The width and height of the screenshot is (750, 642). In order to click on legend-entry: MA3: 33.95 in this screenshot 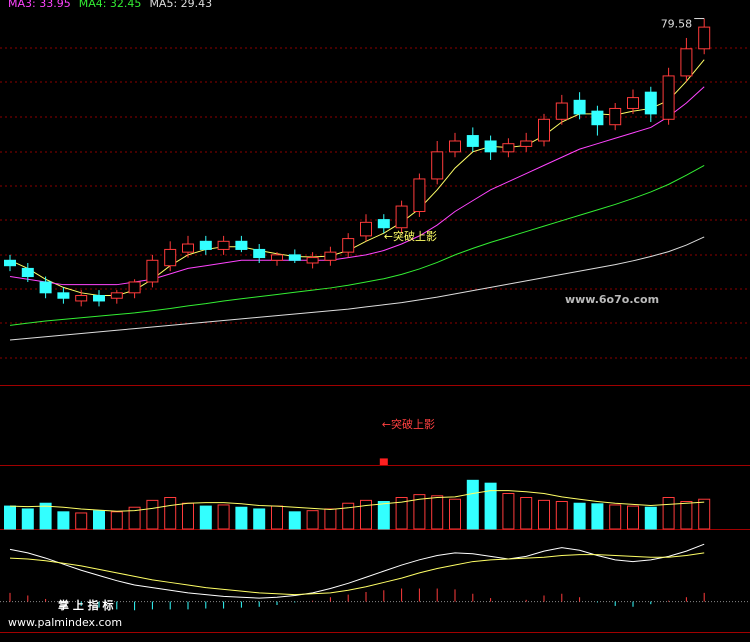, I will do `click(39, 5)`.